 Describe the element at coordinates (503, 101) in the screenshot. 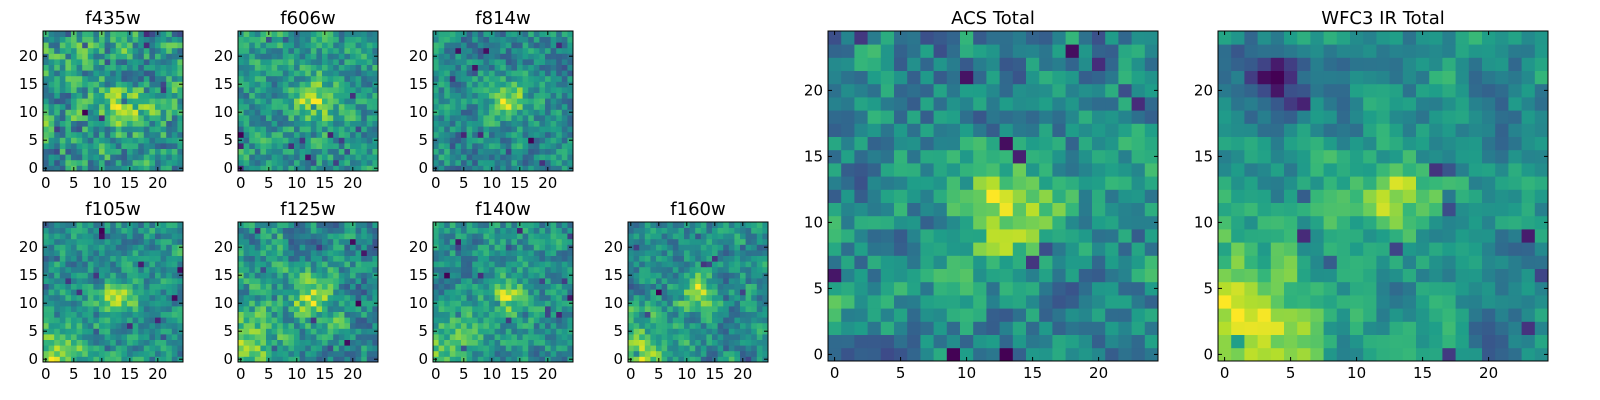

I see `axes-frame` at that location.